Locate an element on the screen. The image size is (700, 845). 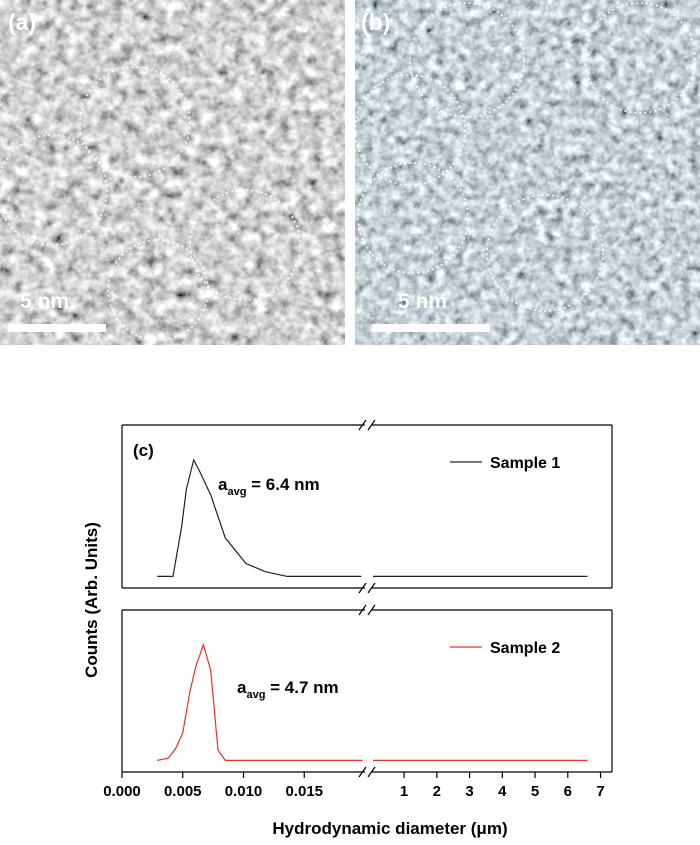
annotation-text: = 6.4 nm is located at coordinates (282, 484).